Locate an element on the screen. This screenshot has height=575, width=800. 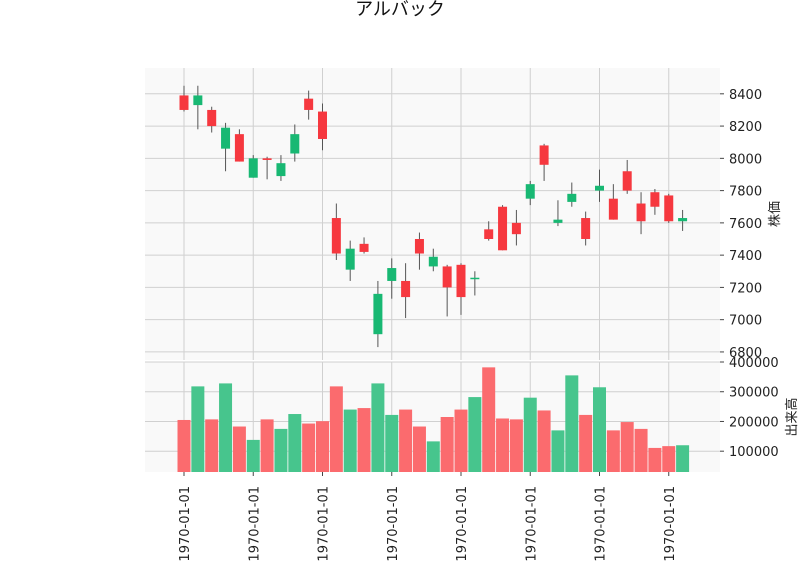
price-tick-labels: 6800 7000 7200 7400 7600 7800 8000 8200 8400 is located at coordinates (741, 224).